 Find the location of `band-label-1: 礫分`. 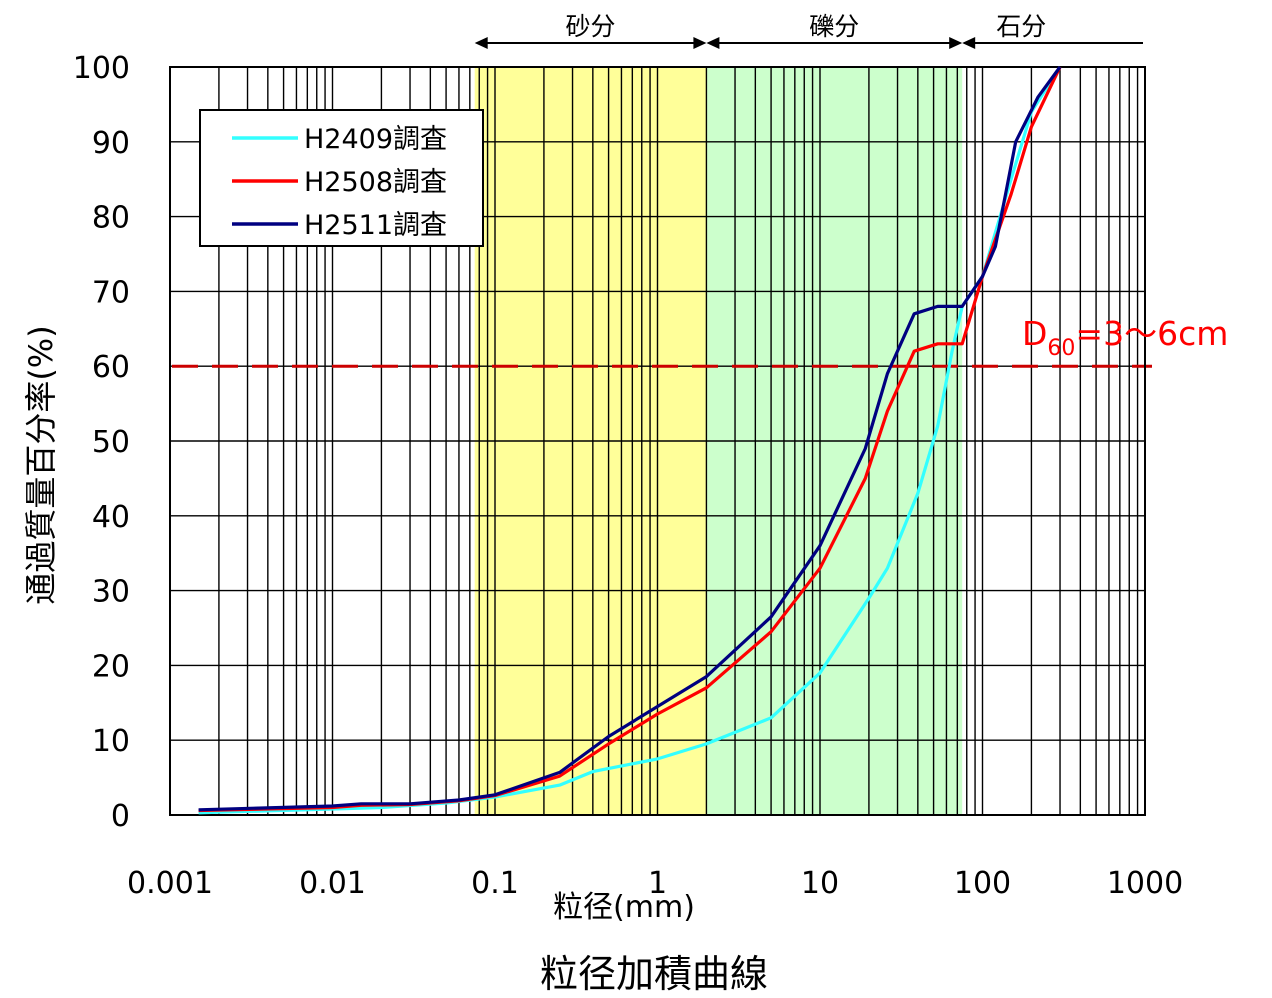

band-label-1: 礫分 is located at coordinates (834, 26).